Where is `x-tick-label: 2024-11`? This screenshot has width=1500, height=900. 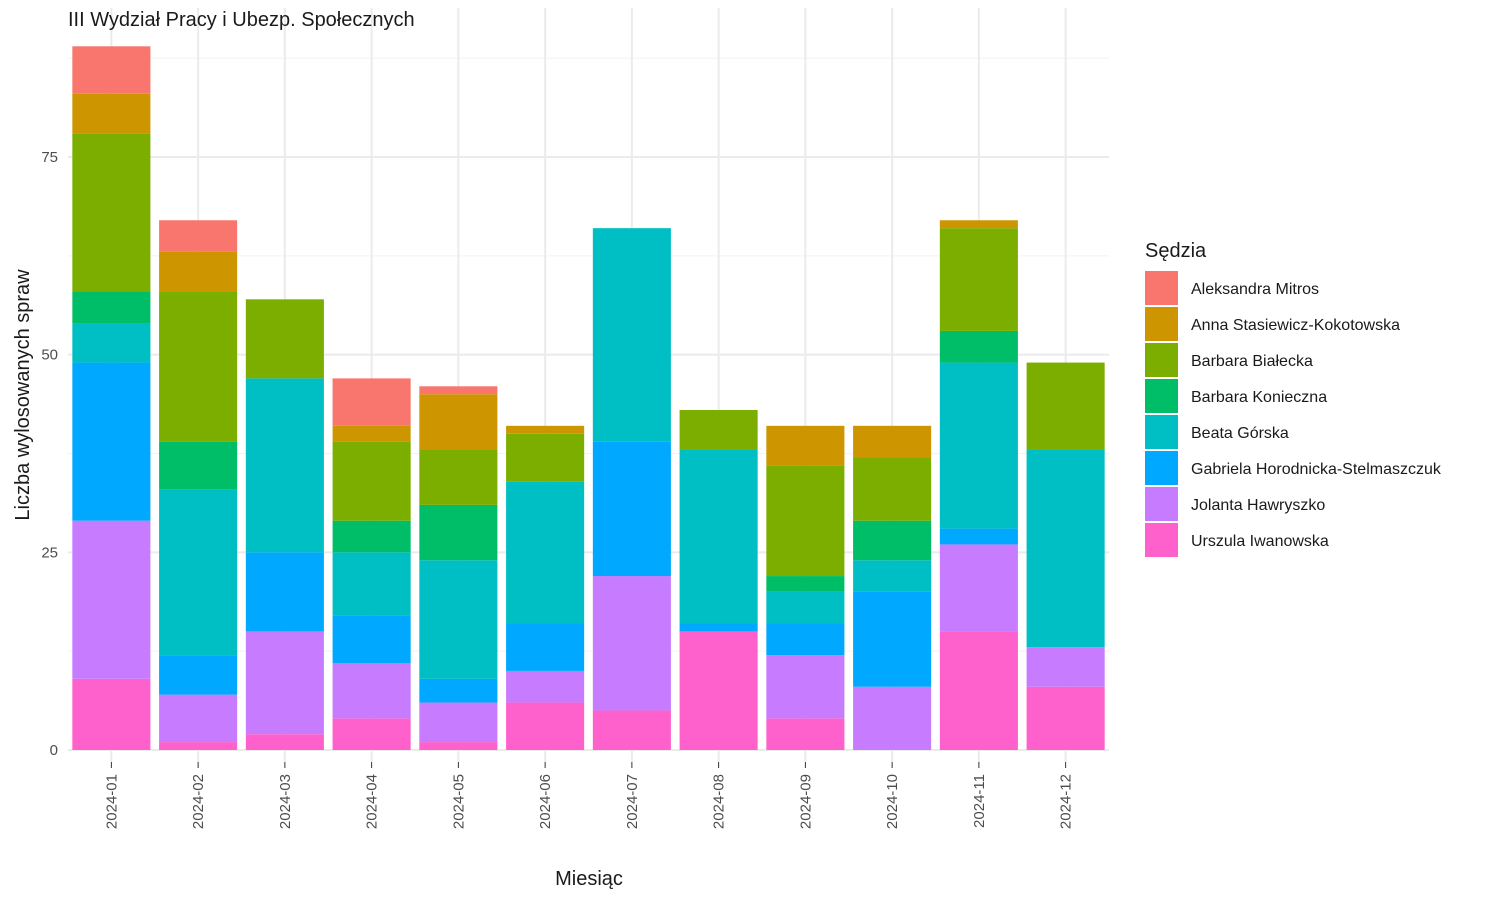 x-tick-label: 2024-11 is located at coordinates (979, 801).